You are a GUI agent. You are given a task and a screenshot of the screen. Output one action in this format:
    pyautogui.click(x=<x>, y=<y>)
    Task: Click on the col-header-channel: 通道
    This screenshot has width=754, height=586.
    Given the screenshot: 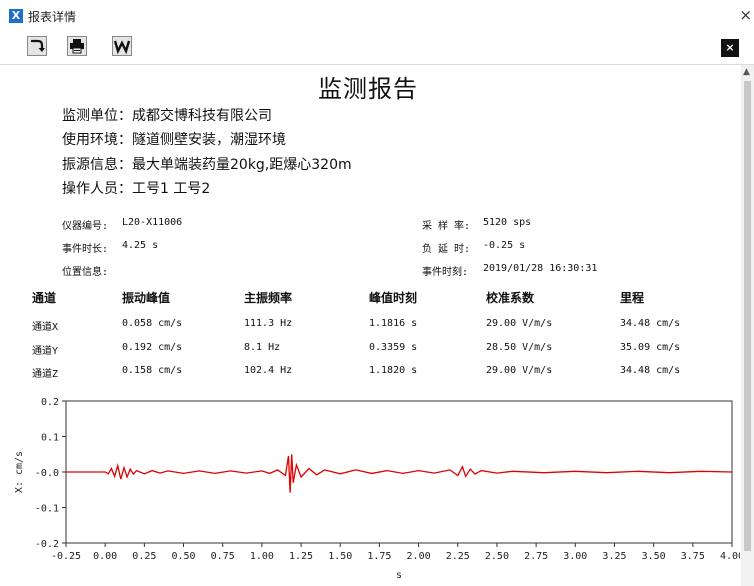 What is the action you would take?
    pyautogui.click(x=44, y=298)
    